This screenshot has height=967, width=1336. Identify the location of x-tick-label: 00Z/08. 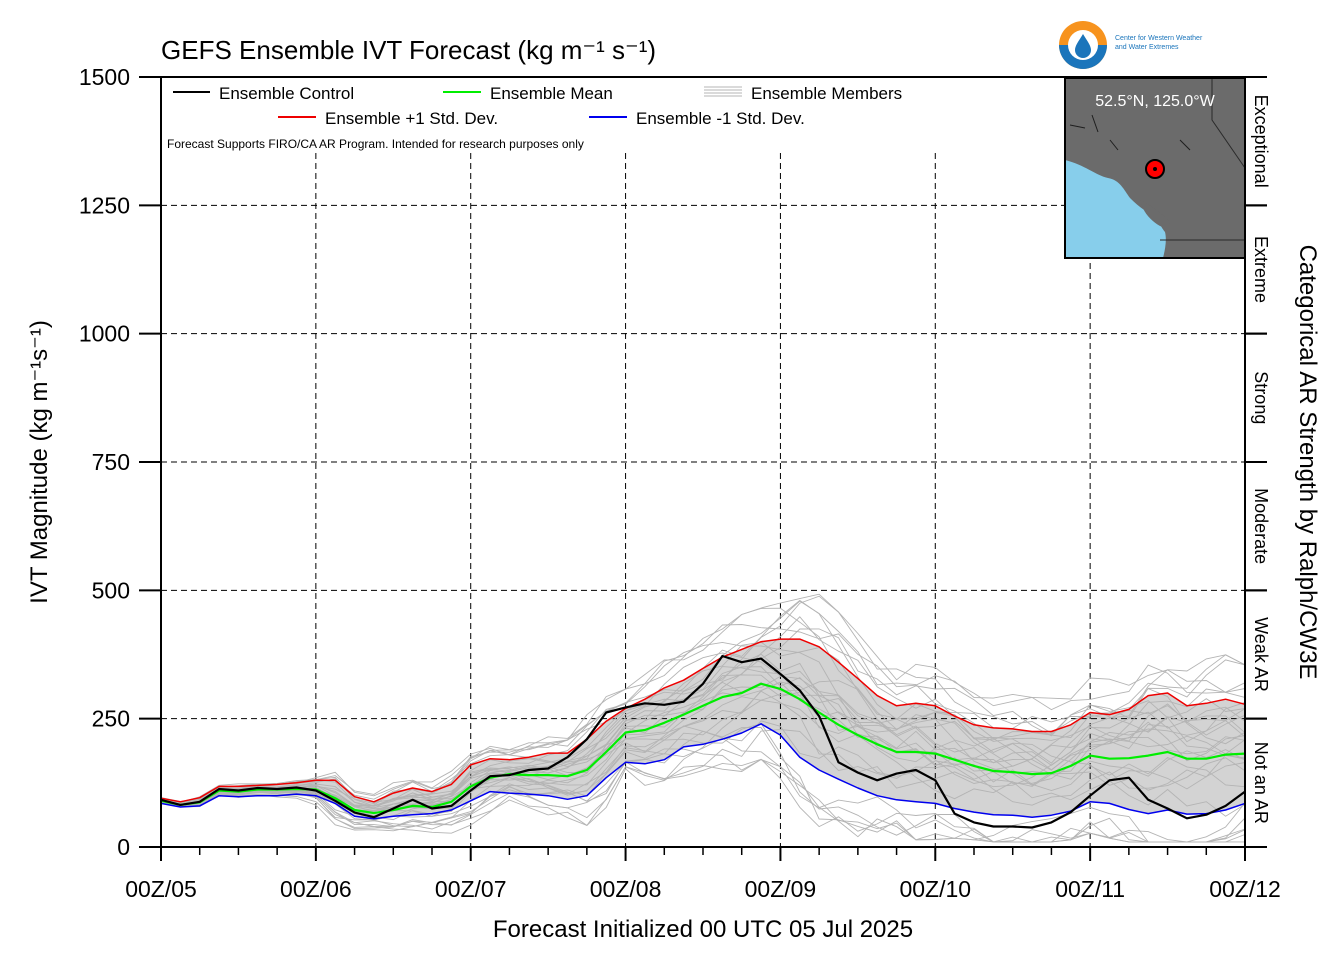
(626, 889).